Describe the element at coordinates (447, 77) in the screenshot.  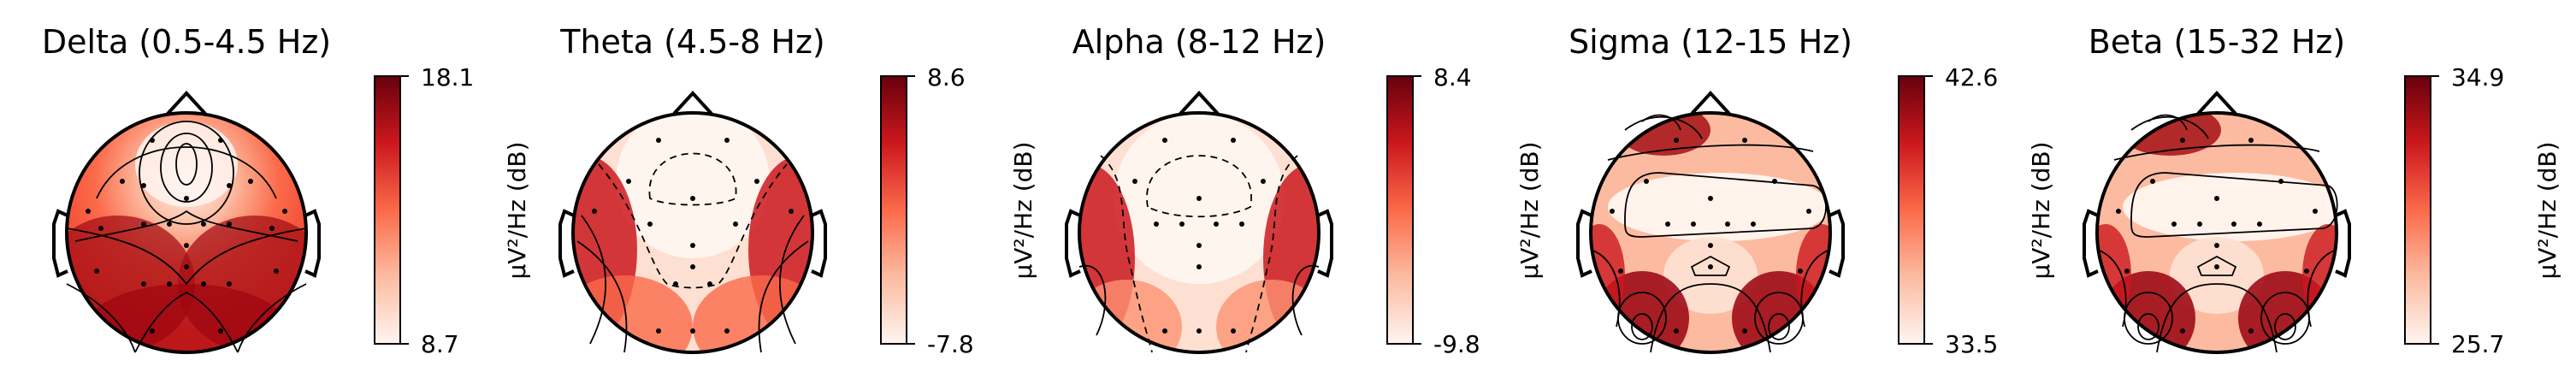
I see `colorbar-max: 18.1` at that location.